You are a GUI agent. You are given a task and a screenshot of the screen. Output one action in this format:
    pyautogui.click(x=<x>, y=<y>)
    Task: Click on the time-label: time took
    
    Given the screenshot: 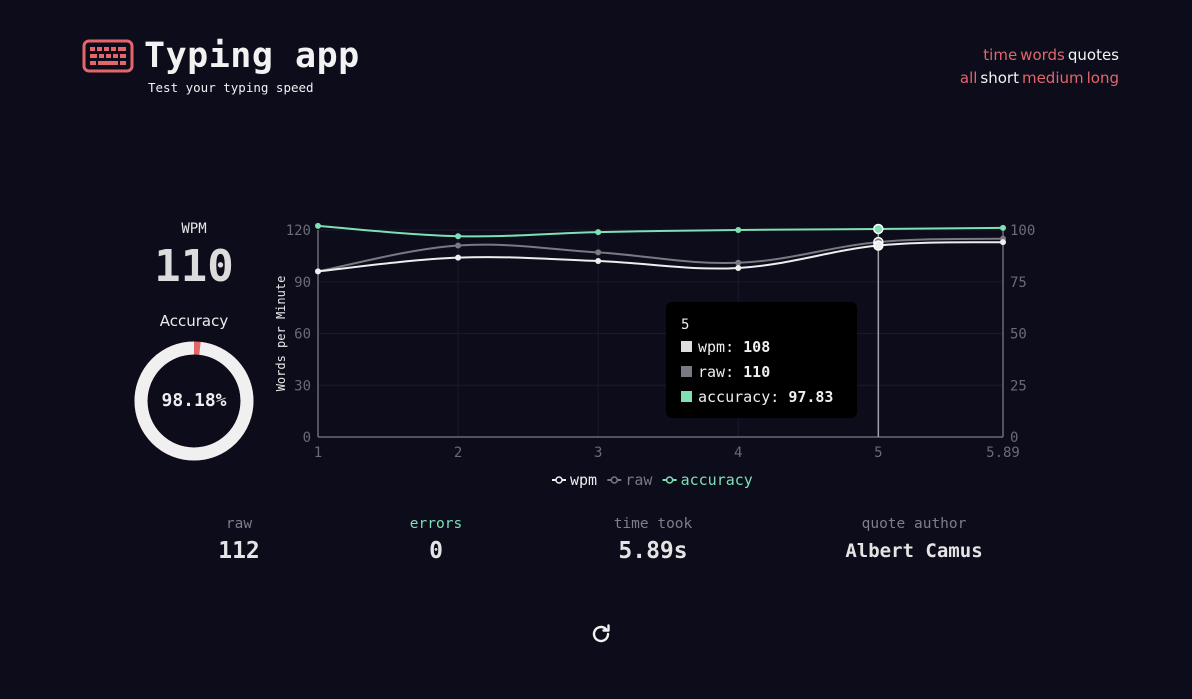 What is the action you would take?
    pyautogui.click(x=653, y=524)
    